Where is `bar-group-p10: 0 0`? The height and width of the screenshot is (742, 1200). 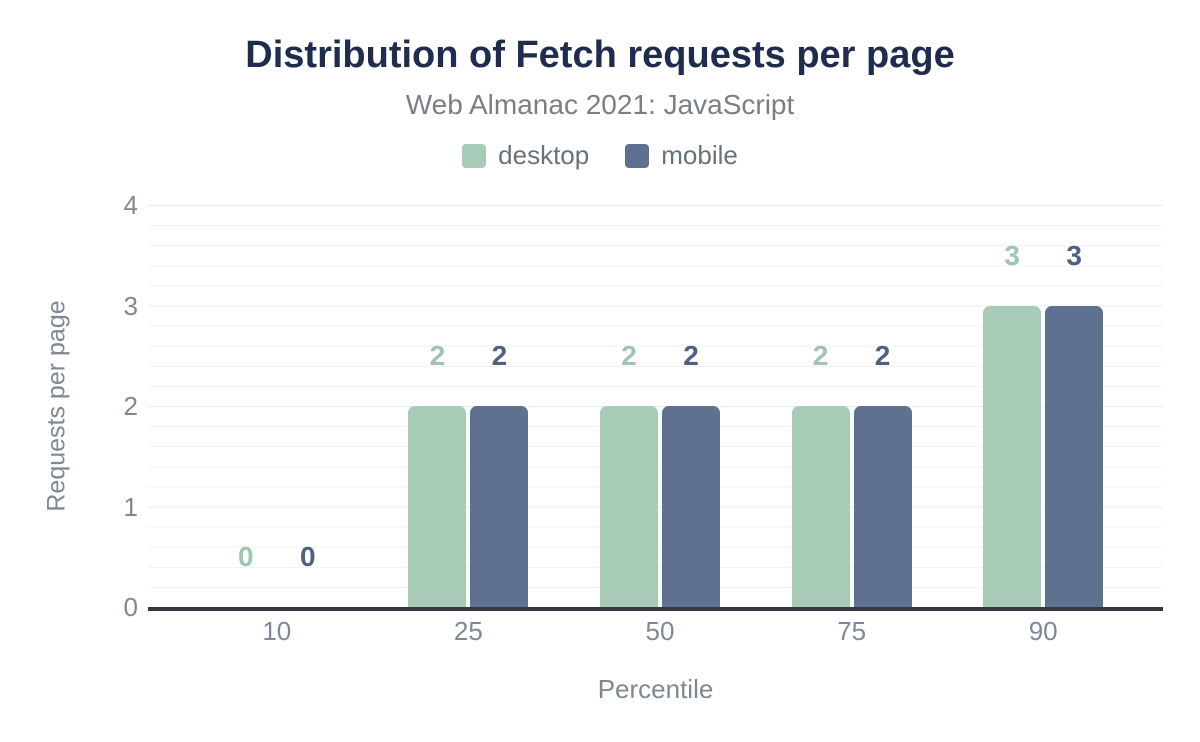
bar-group-p10: 0 0 is located at coordinates (277, 406).